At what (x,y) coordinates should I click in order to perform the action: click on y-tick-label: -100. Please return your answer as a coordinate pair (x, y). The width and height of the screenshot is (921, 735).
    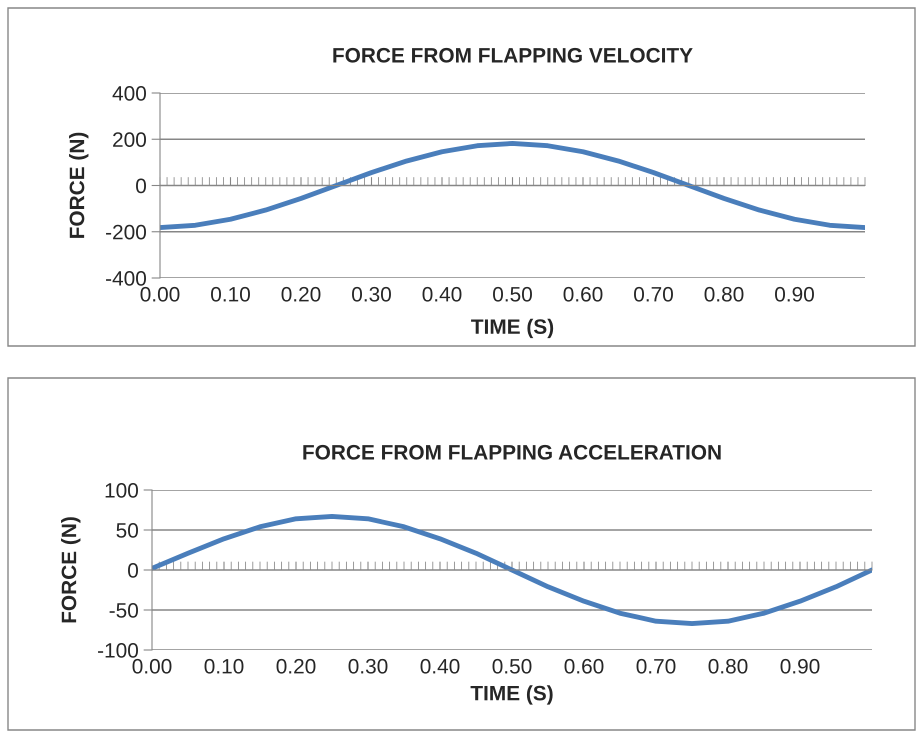
    Looking at the image, I should click on (118, 650).